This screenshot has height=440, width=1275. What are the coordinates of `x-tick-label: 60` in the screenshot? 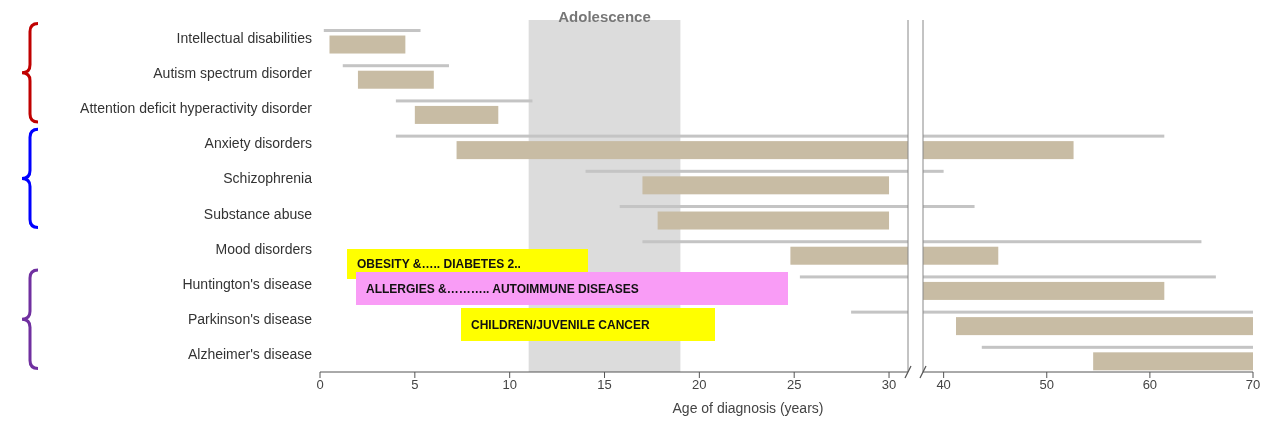 It's located at (1150, 385).